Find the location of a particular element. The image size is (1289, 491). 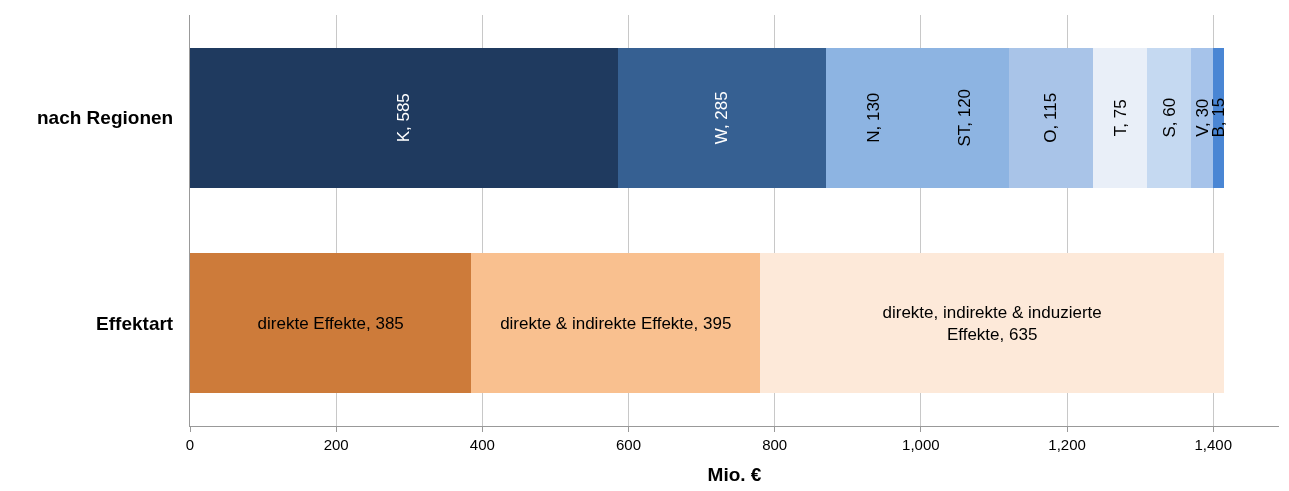

data-label: S, 60 is located at coordinates (1169, 117).